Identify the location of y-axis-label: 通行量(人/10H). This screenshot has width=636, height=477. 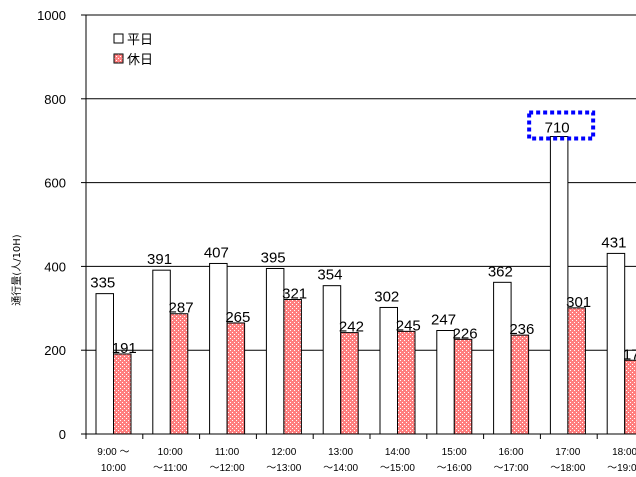
(16, 270).